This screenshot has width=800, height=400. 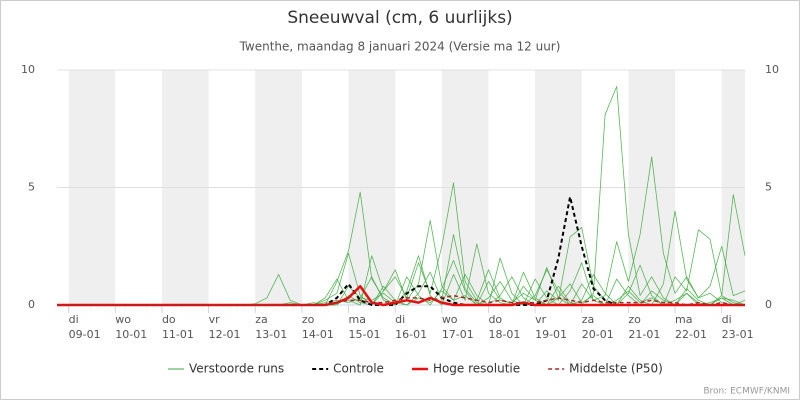 I want to click on x-tick-label: di 23-01, so click(x=738, y=327).